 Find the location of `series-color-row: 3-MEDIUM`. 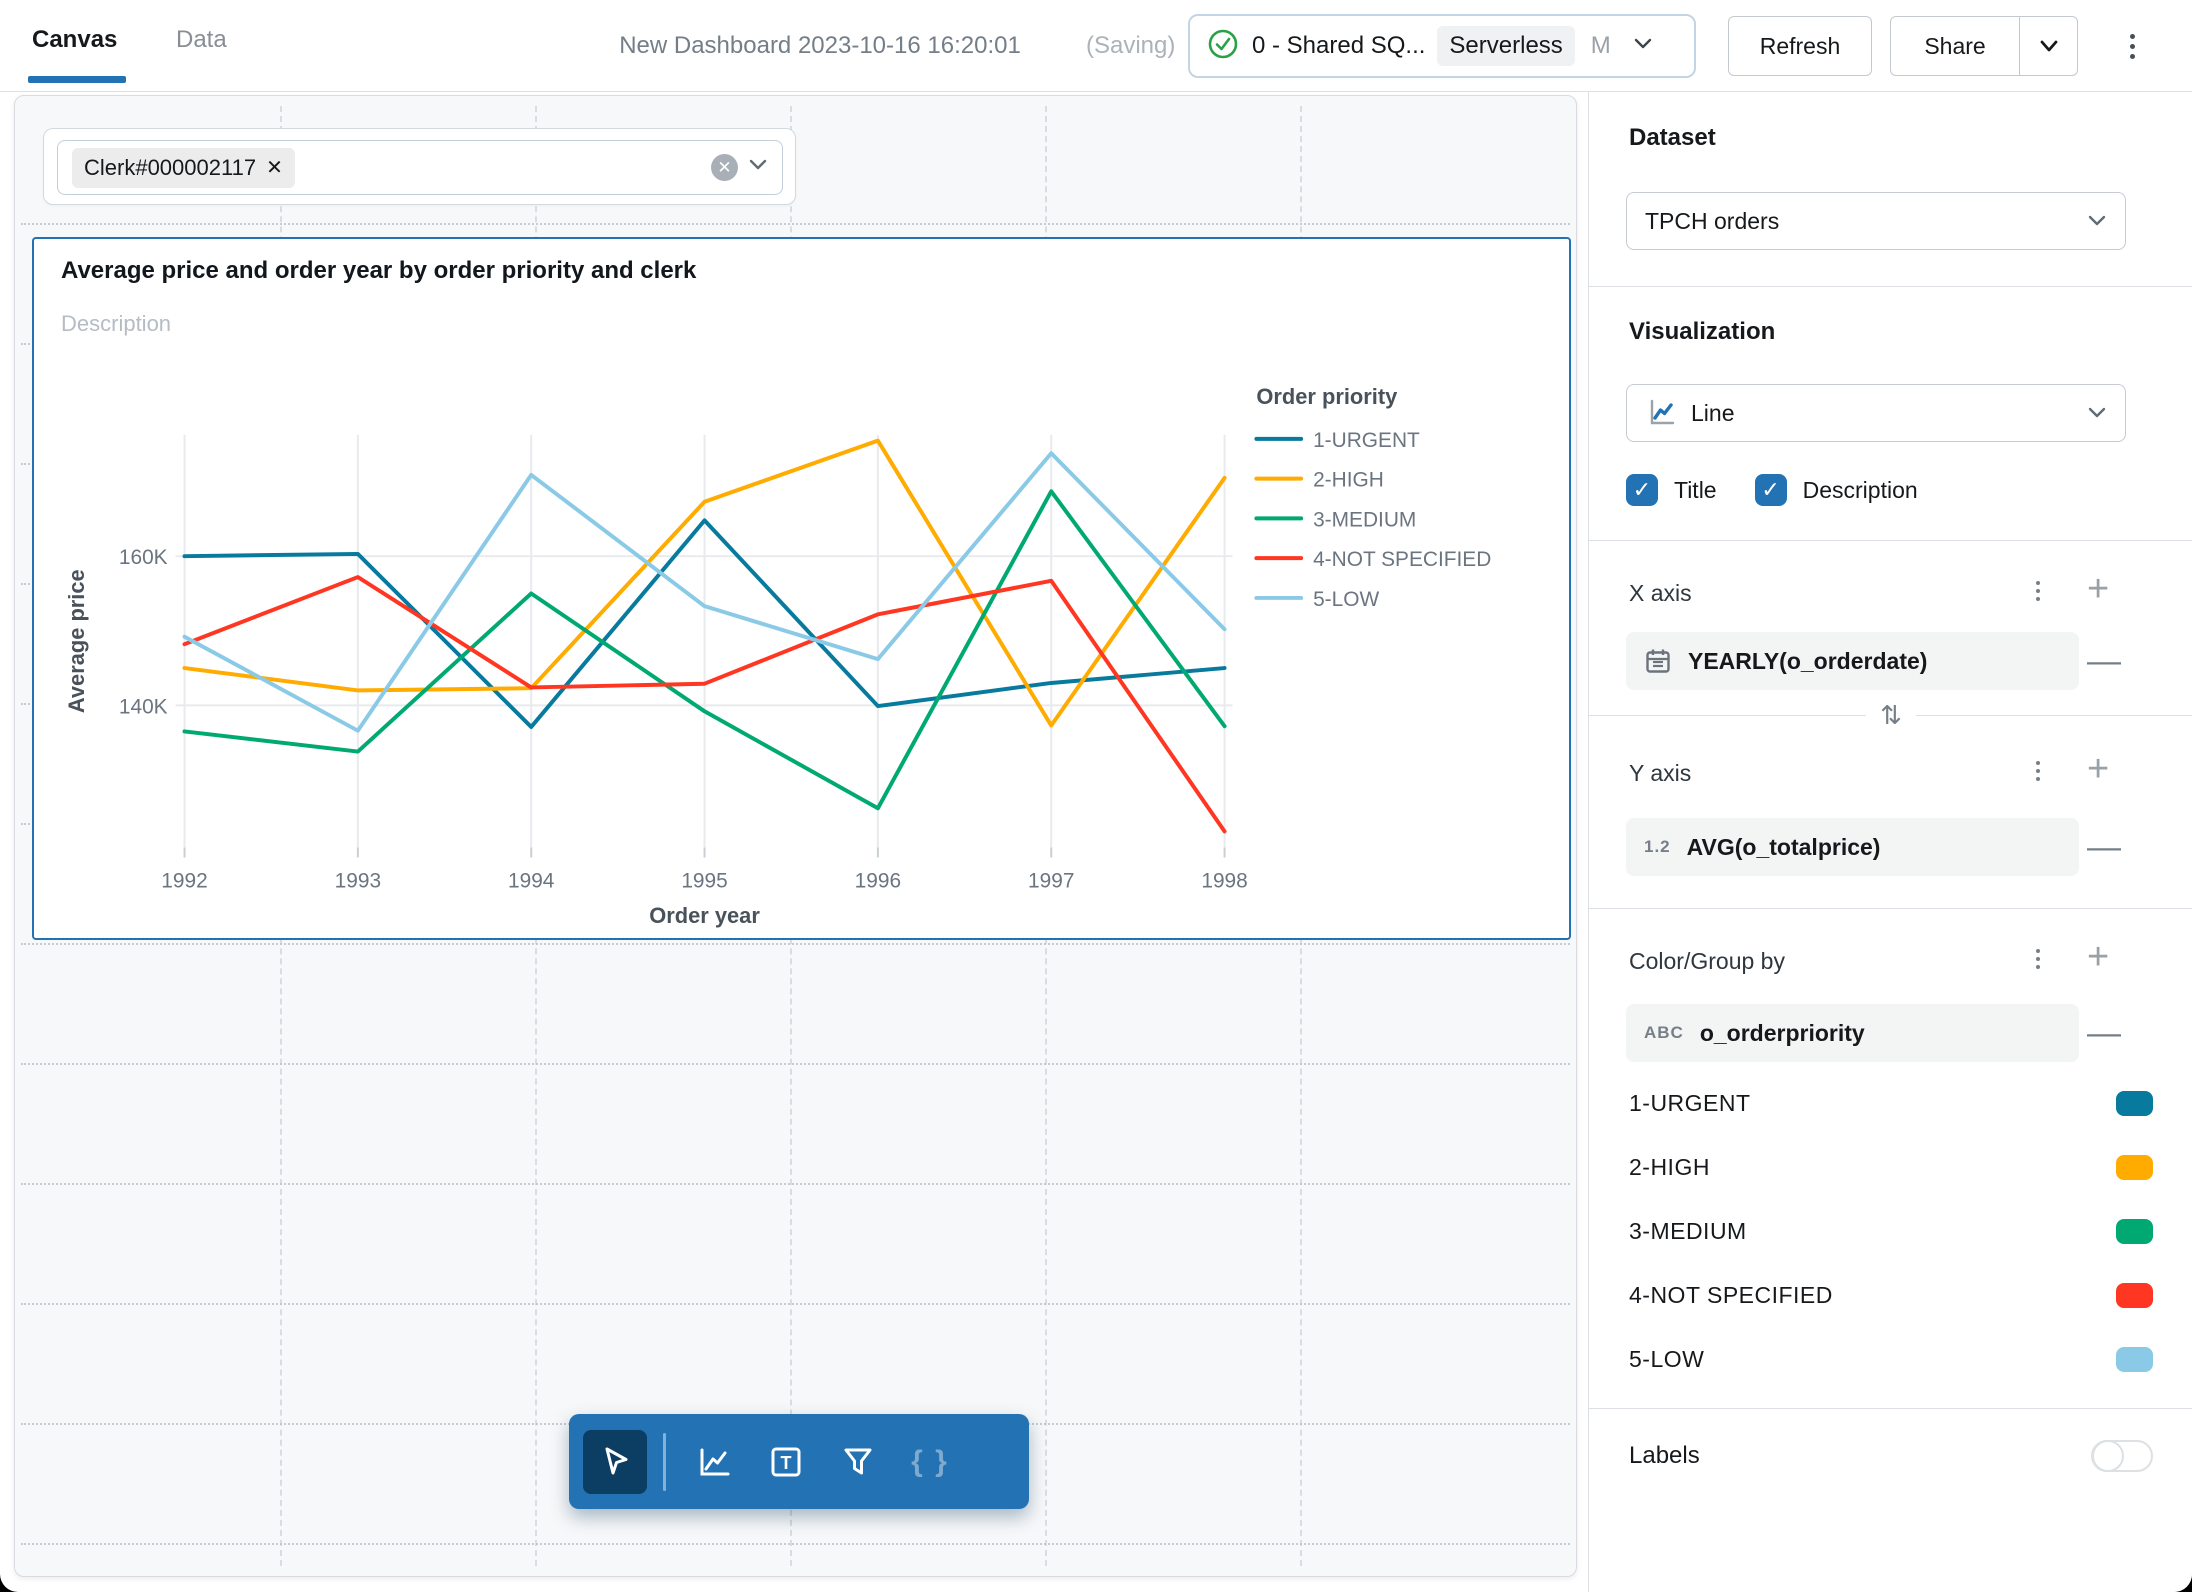

series-color-row: 3-MEDIUM is located at coordinates (1891, 1231).